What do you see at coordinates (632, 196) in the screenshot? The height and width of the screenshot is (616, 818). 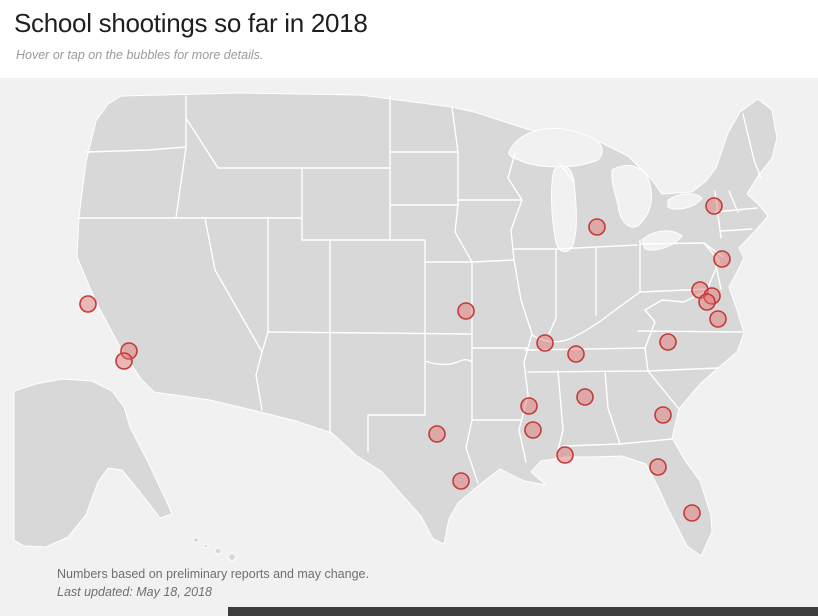 I see `lake-huron` at bounding box center [632, 196].